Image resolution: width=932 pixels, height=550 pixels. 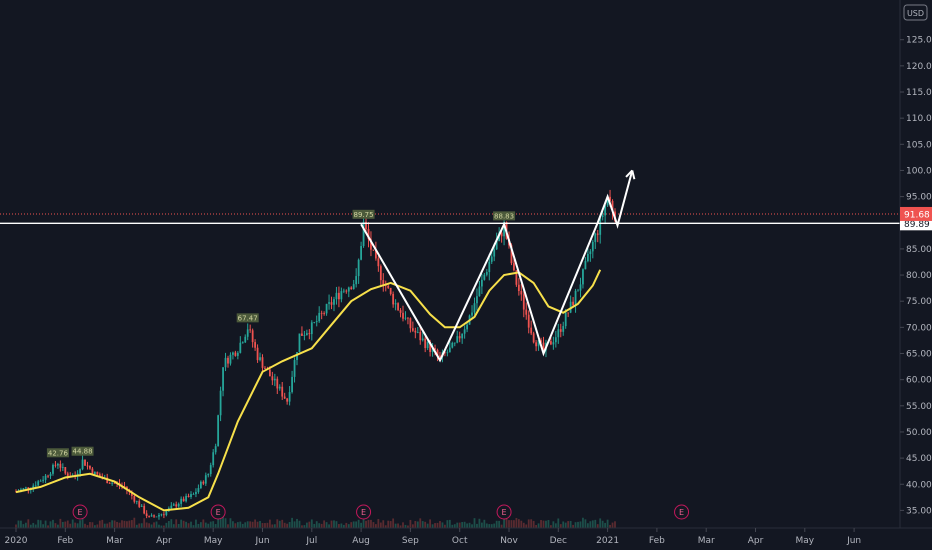 I want to click on currency-badge: USD, so click(x=915, y=12).